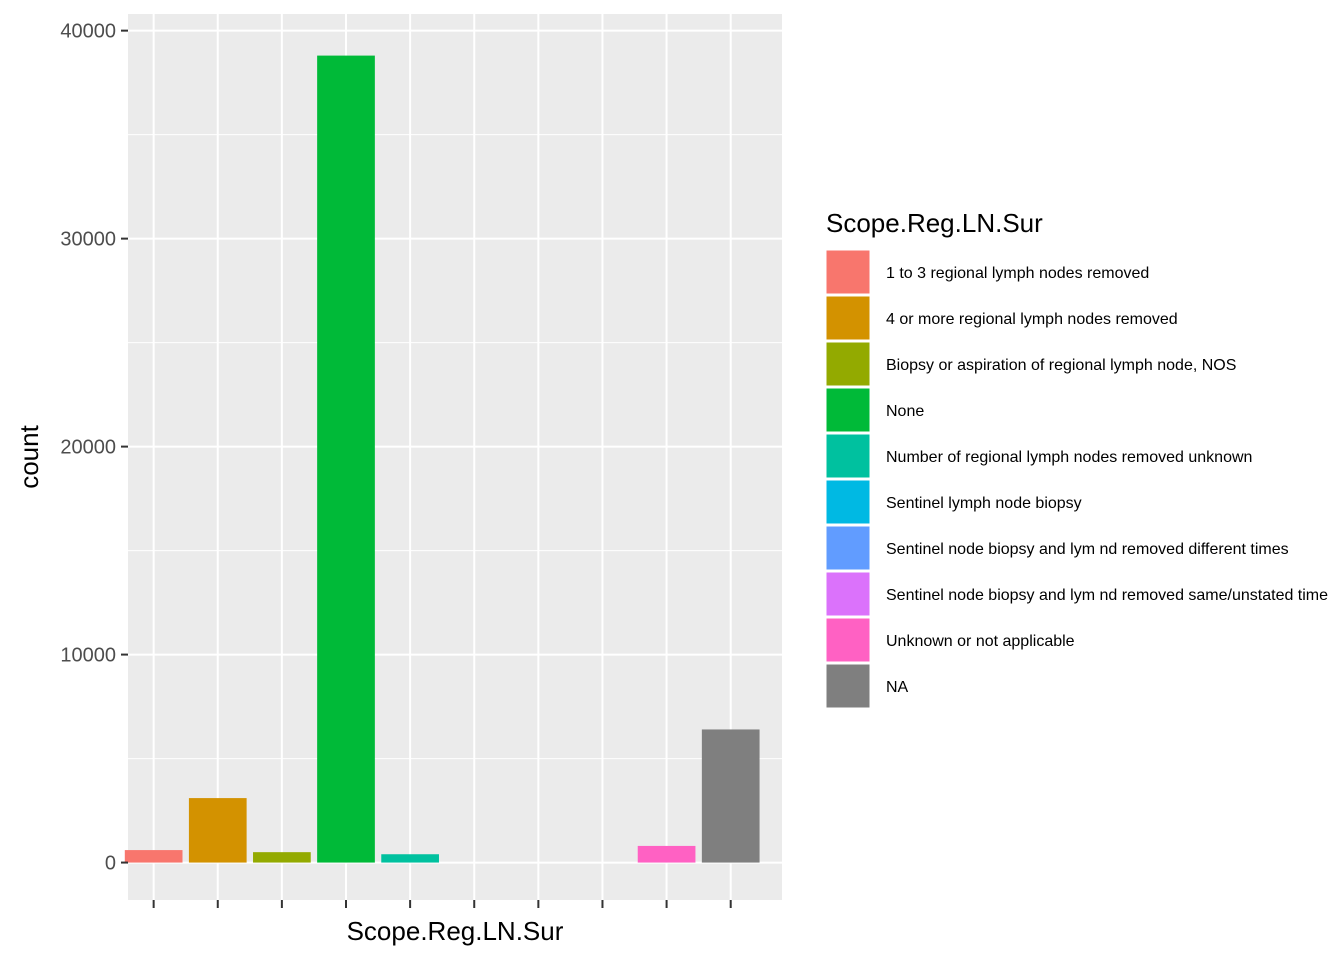  I want to click on y-tick-label: 20000, so click(88, 448).